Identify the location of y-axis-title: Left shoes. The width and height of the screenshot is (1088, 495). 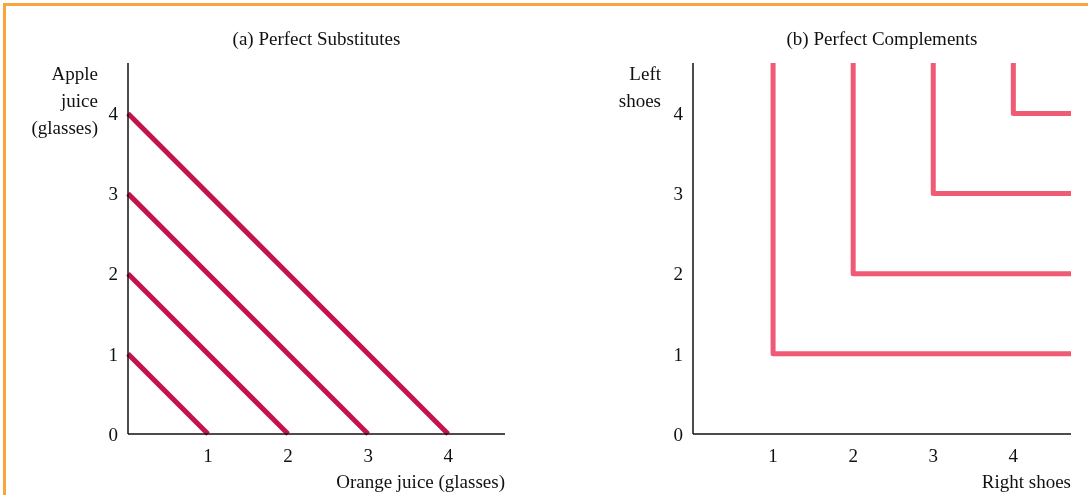
(640, 87).